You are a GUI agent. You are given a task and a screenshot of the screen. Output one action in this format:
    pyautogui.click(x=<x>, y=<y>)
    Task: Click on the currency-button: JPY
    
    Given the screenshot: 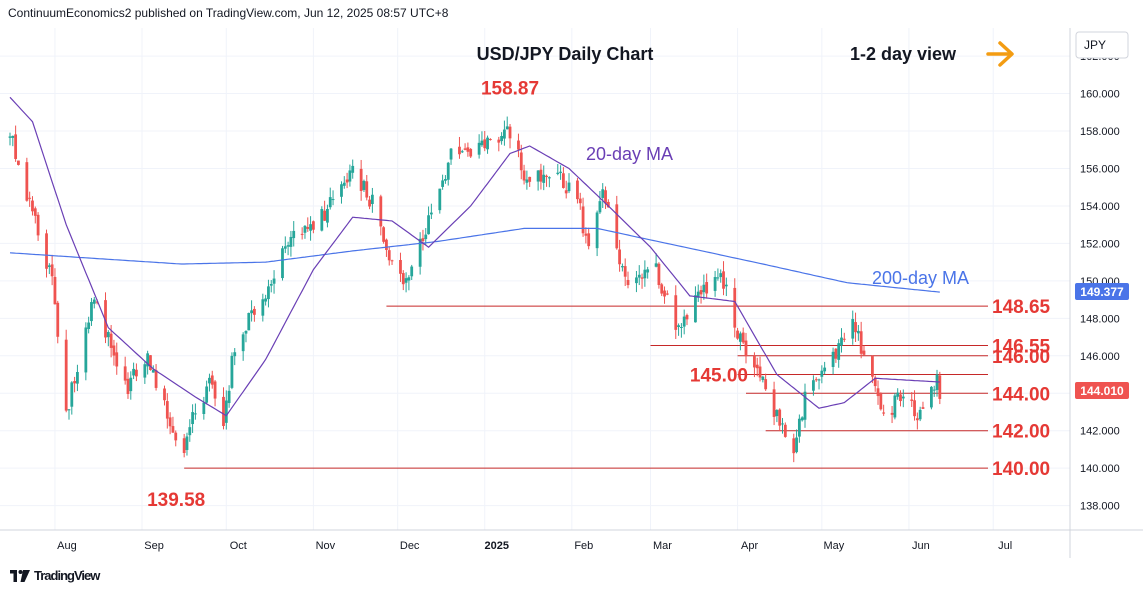 What is the action you would take?
    pyautogui.click(x=1102, y=45)
    